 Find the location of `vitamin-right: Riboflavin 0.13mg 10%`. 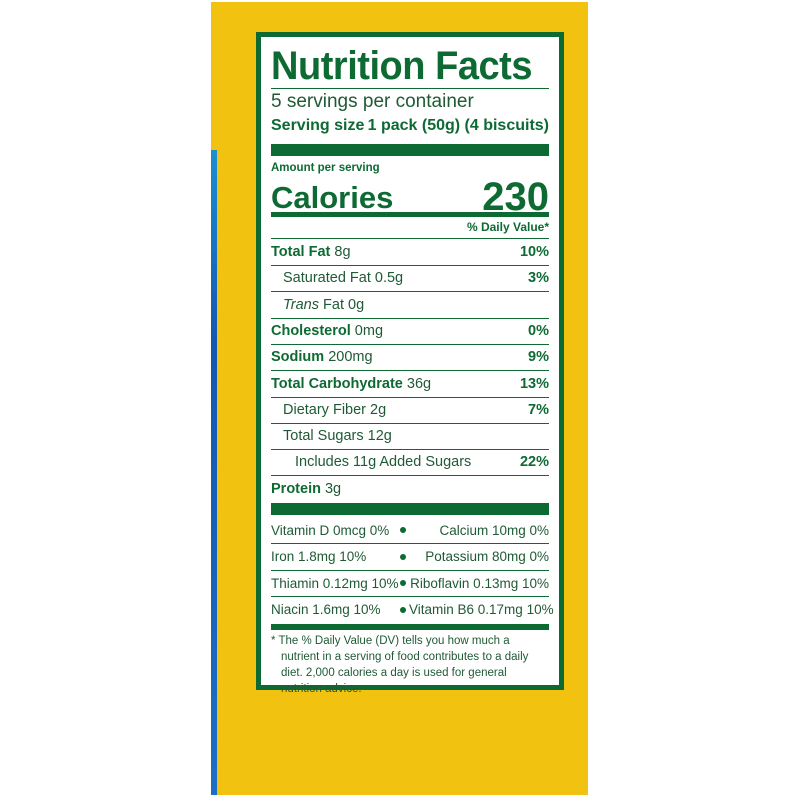

vitamin-right: Riboflavin 0.13mg 10% is located at coordinates (479, 583).